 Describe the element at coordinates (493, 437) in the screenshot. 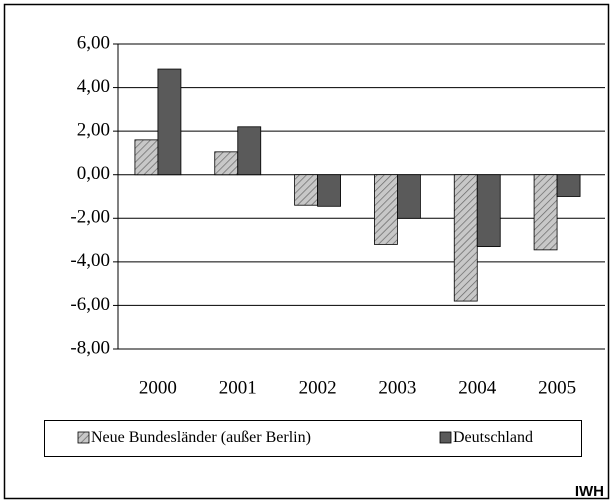

I see `legend-label: Deutschland` at that location.